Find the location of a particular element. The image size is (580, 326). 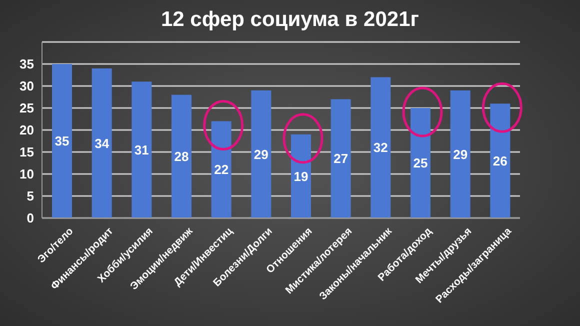

data-label: 19 is located at coordinates (301, 176).